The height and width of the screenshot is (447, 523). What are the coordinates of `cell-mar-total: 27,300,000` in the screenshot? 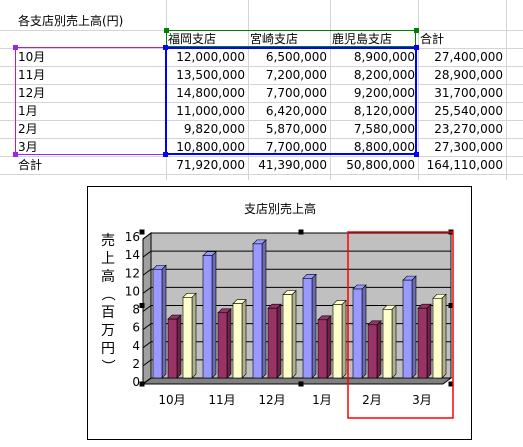 It's located at (468, 147).